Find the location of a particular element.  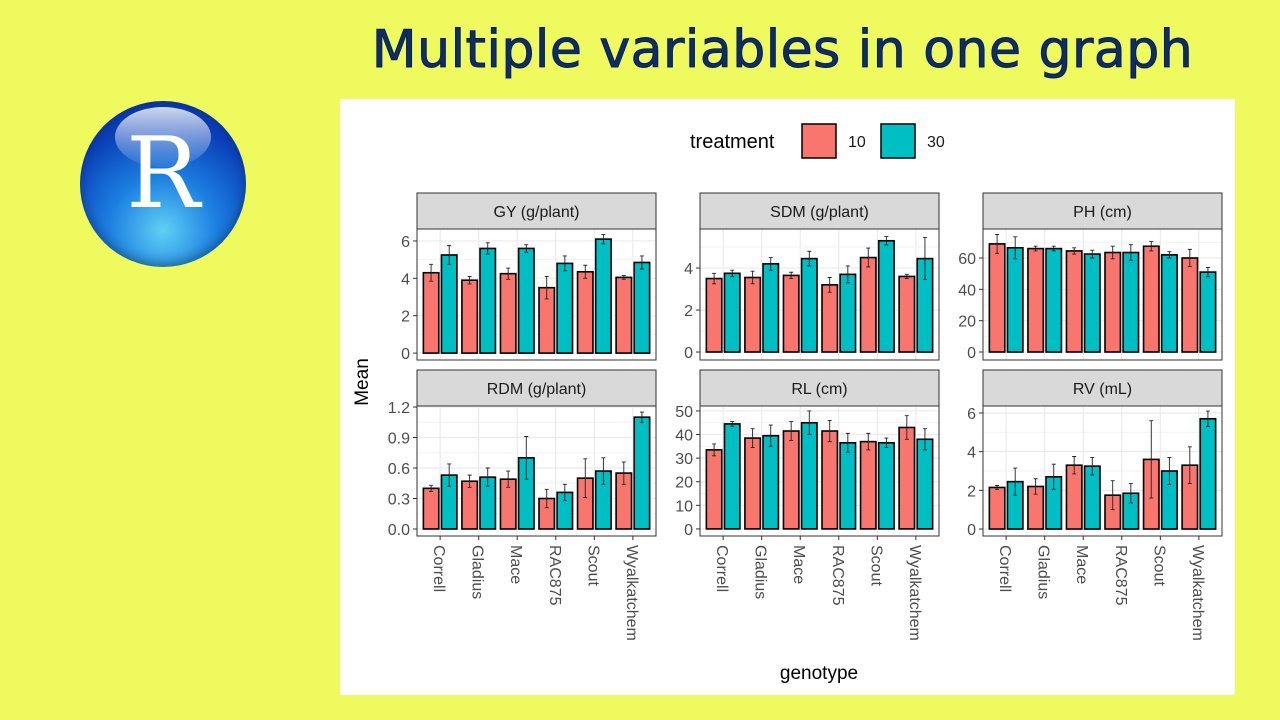

y-axis-label: Mean is located at coordinates (362, 382).